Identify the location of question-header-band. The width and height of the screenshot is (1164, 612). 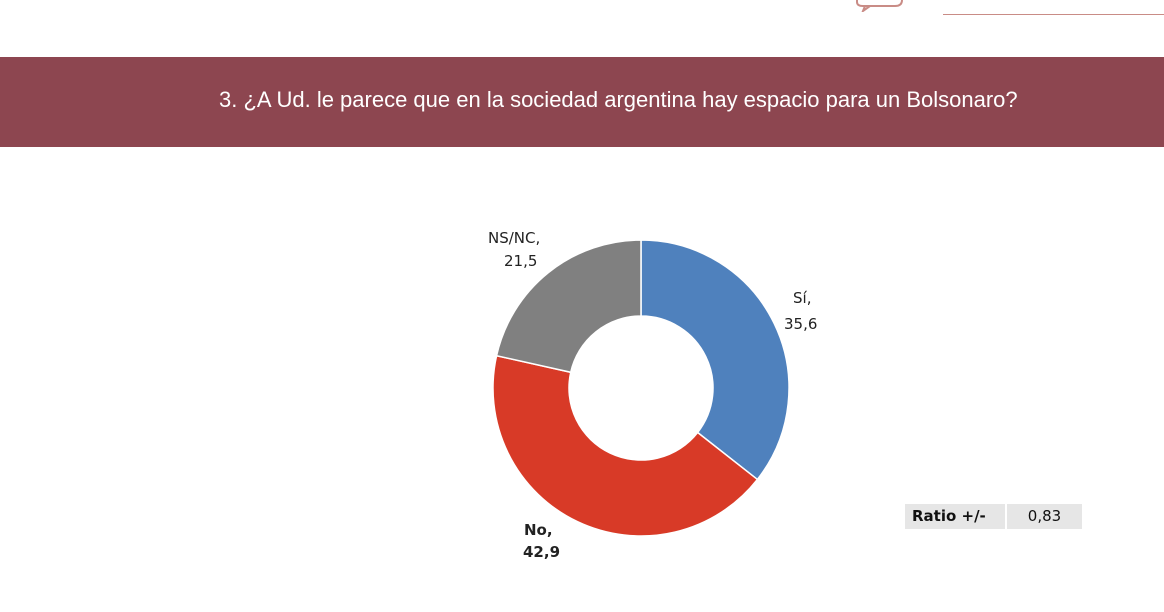
(582, 102).